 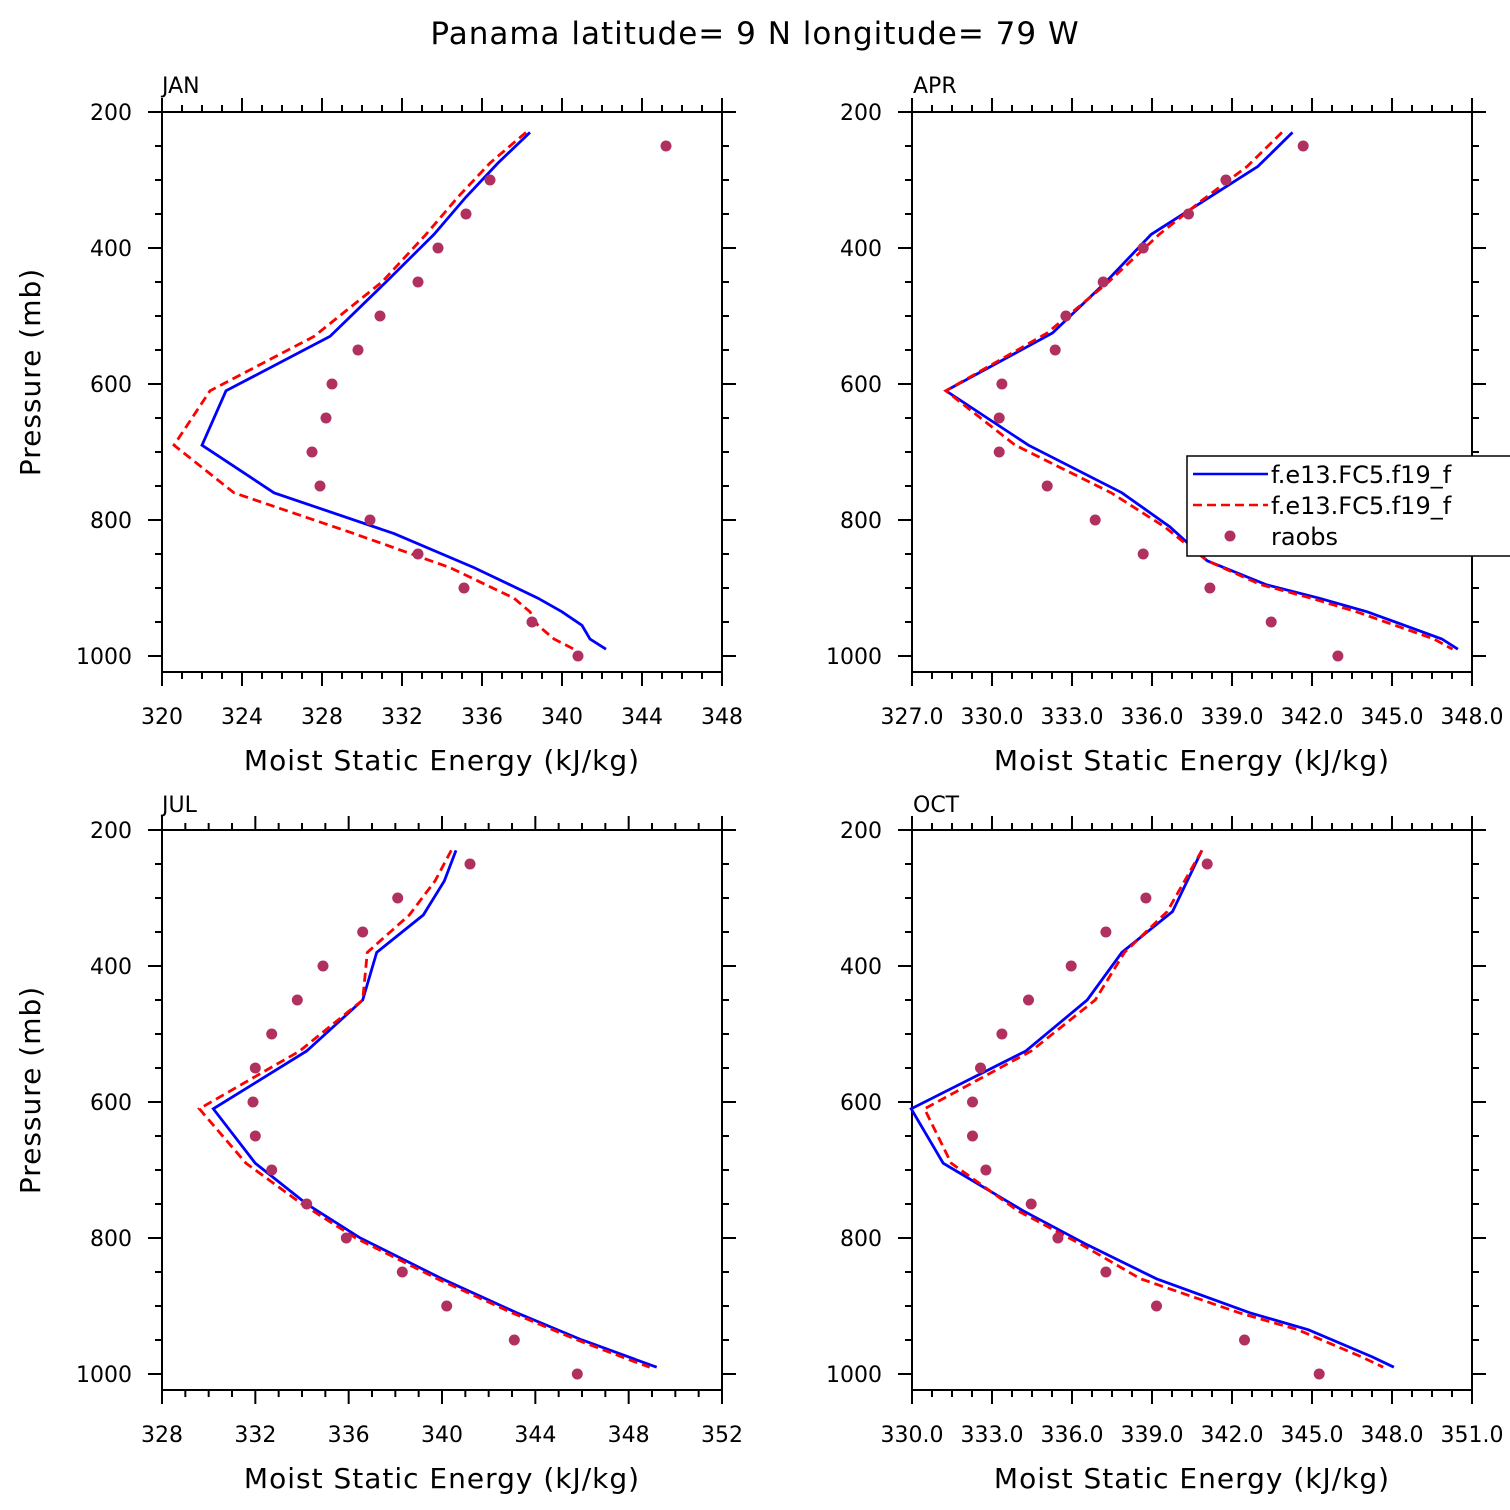 What do you see at coordinates (179, 805) in the screenshot?
I see `panel-label: JUL` at bounding box center [179, 805].